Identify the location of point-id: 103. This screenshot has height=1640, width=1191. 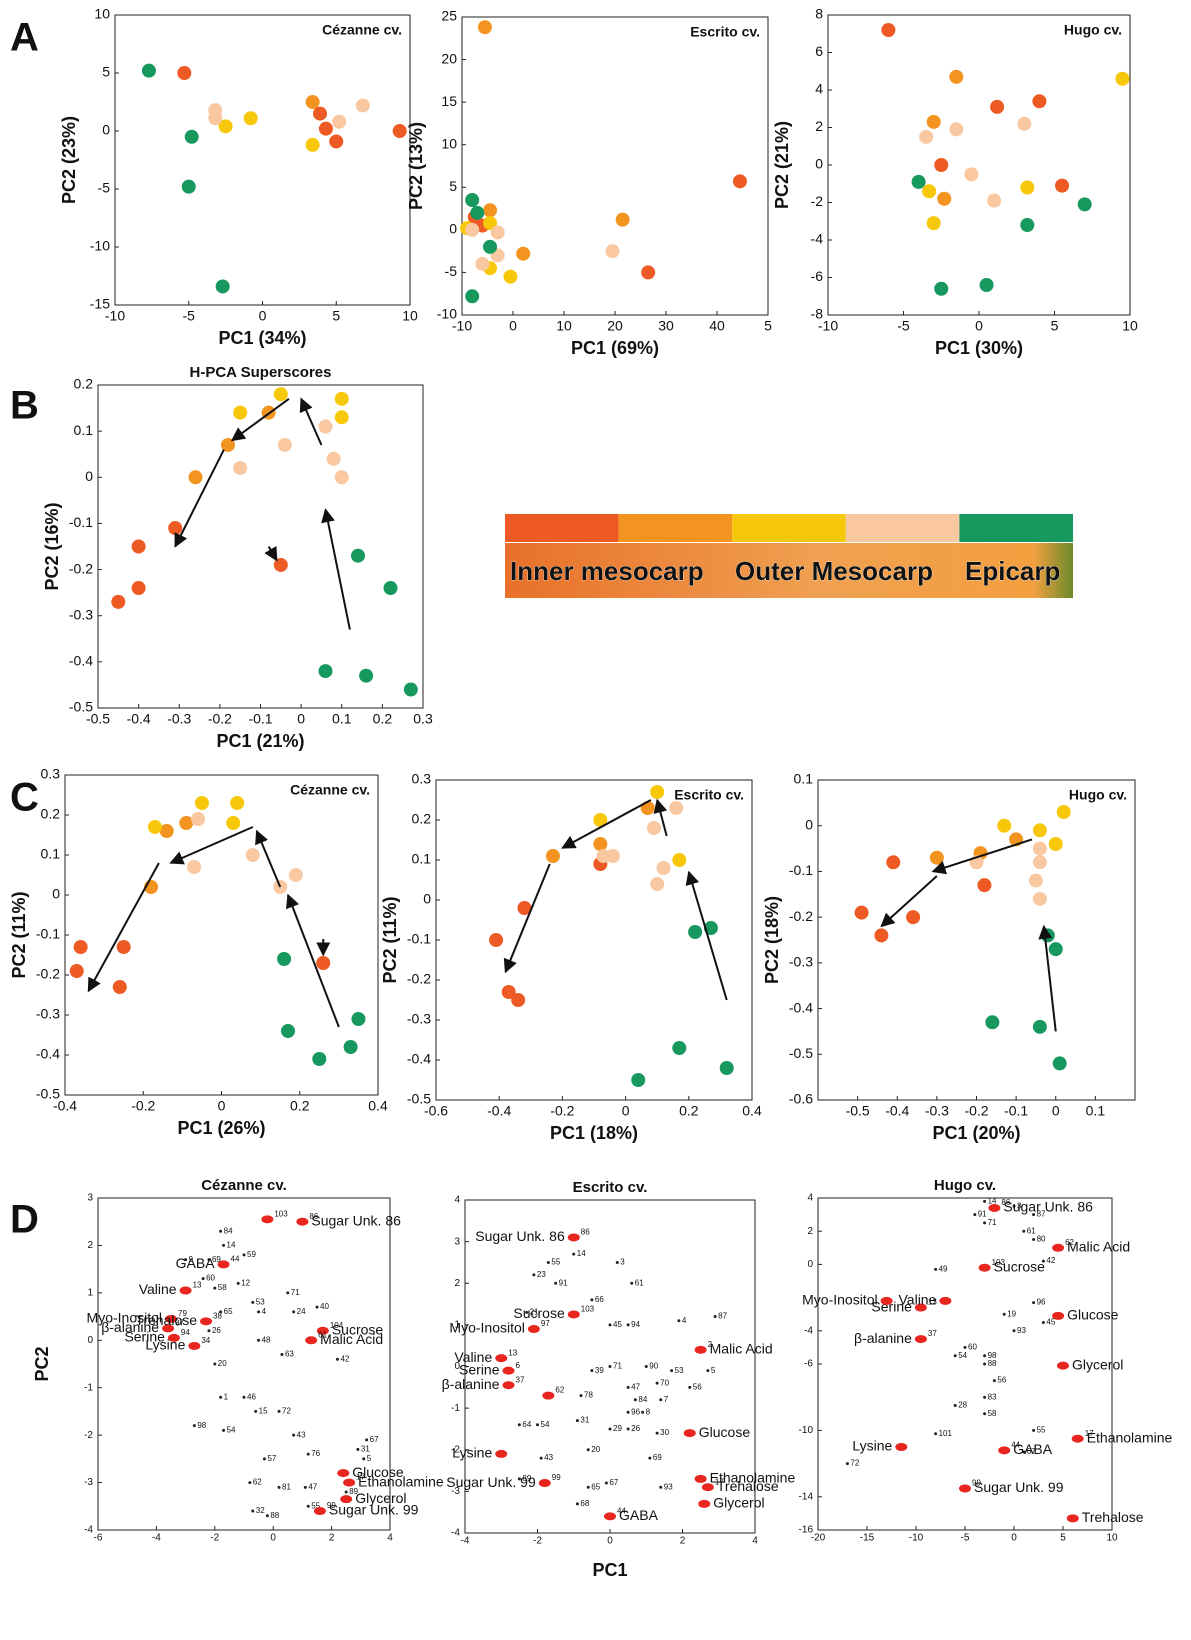
(999, 1262).